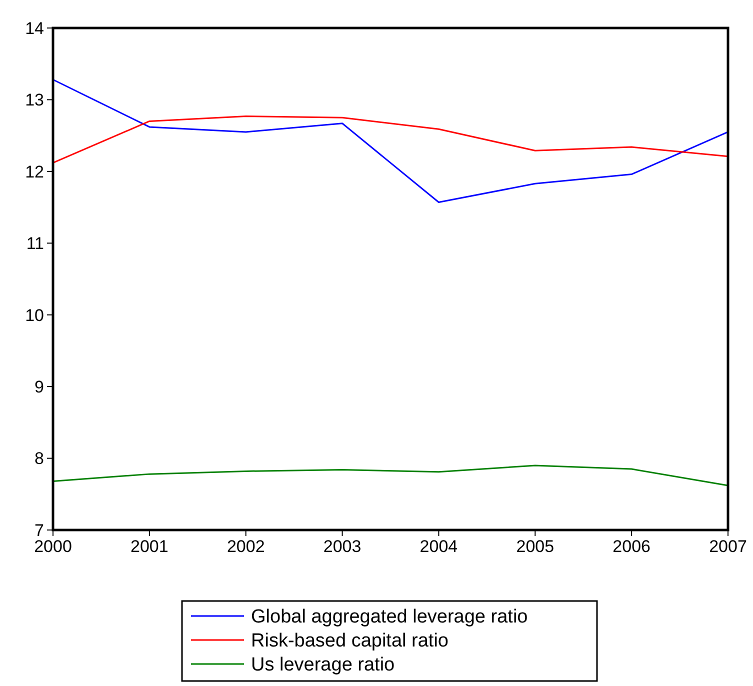  Describe the element at coordinates (535, 546) in the screenshot. I see `x-tick-label: 2005` at that location.